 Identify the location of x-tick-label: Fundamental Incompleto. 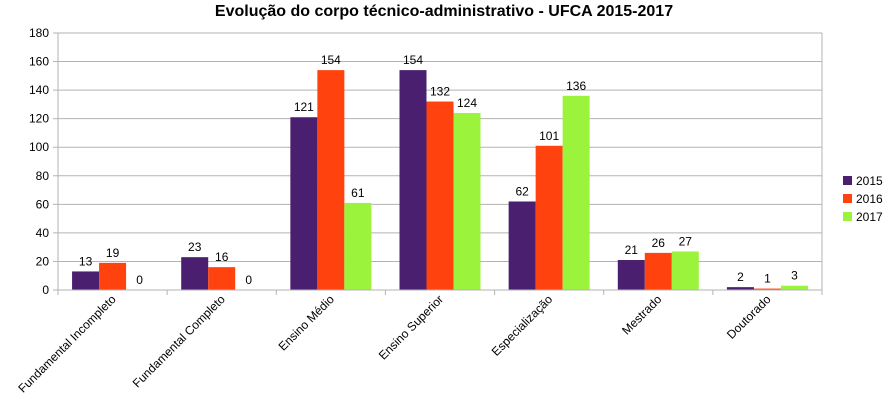
(67, 344).